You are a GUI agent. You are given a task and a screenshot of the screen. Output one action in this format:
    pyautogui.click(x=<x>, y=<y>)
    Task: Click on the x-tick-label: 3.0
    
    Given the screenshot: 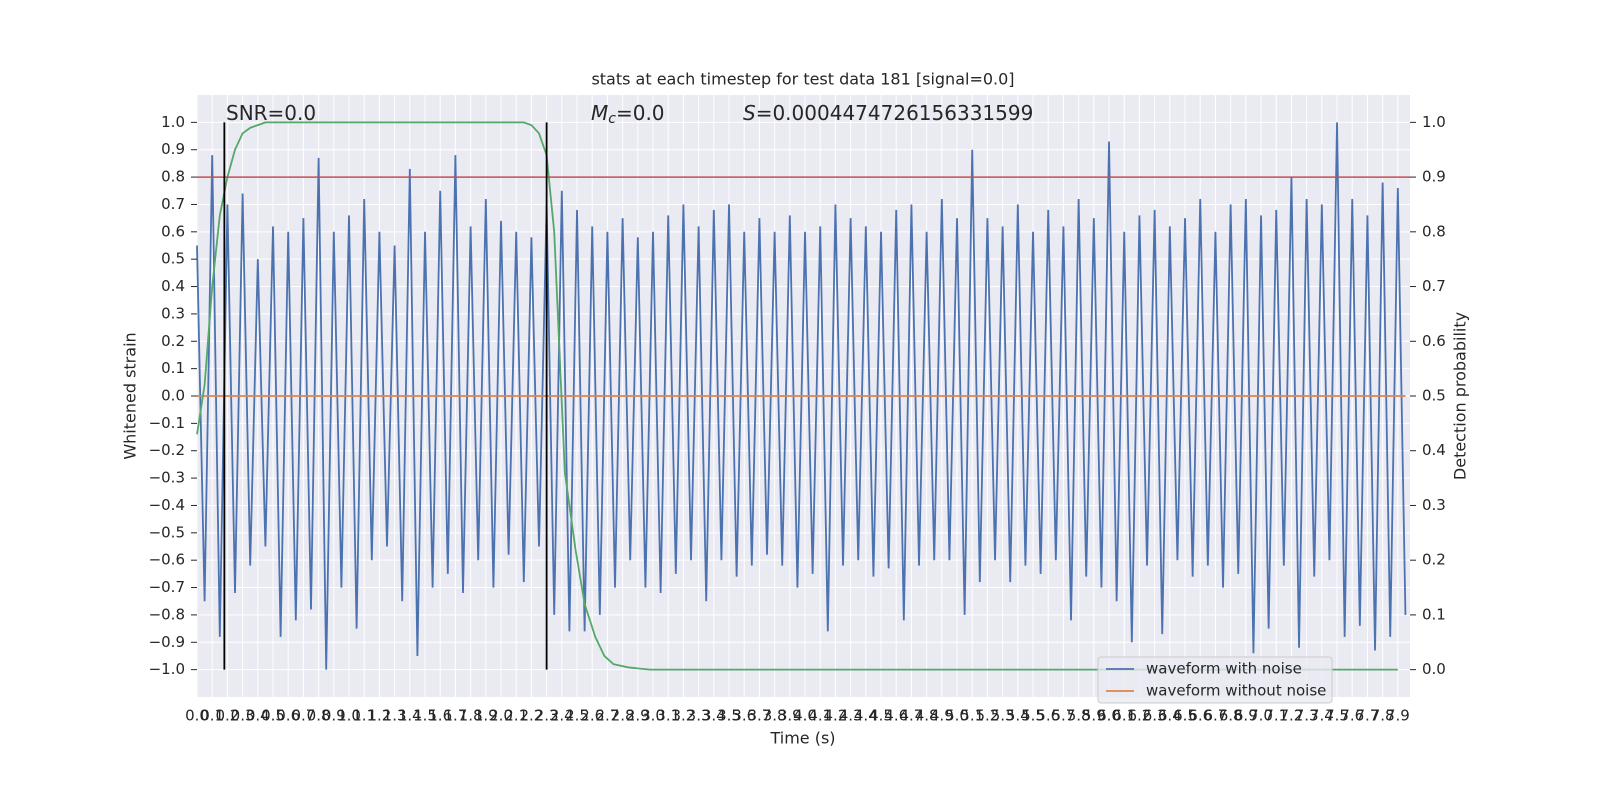 What is the action you would take?
    pyautogui.click(x=653, y=716)
    